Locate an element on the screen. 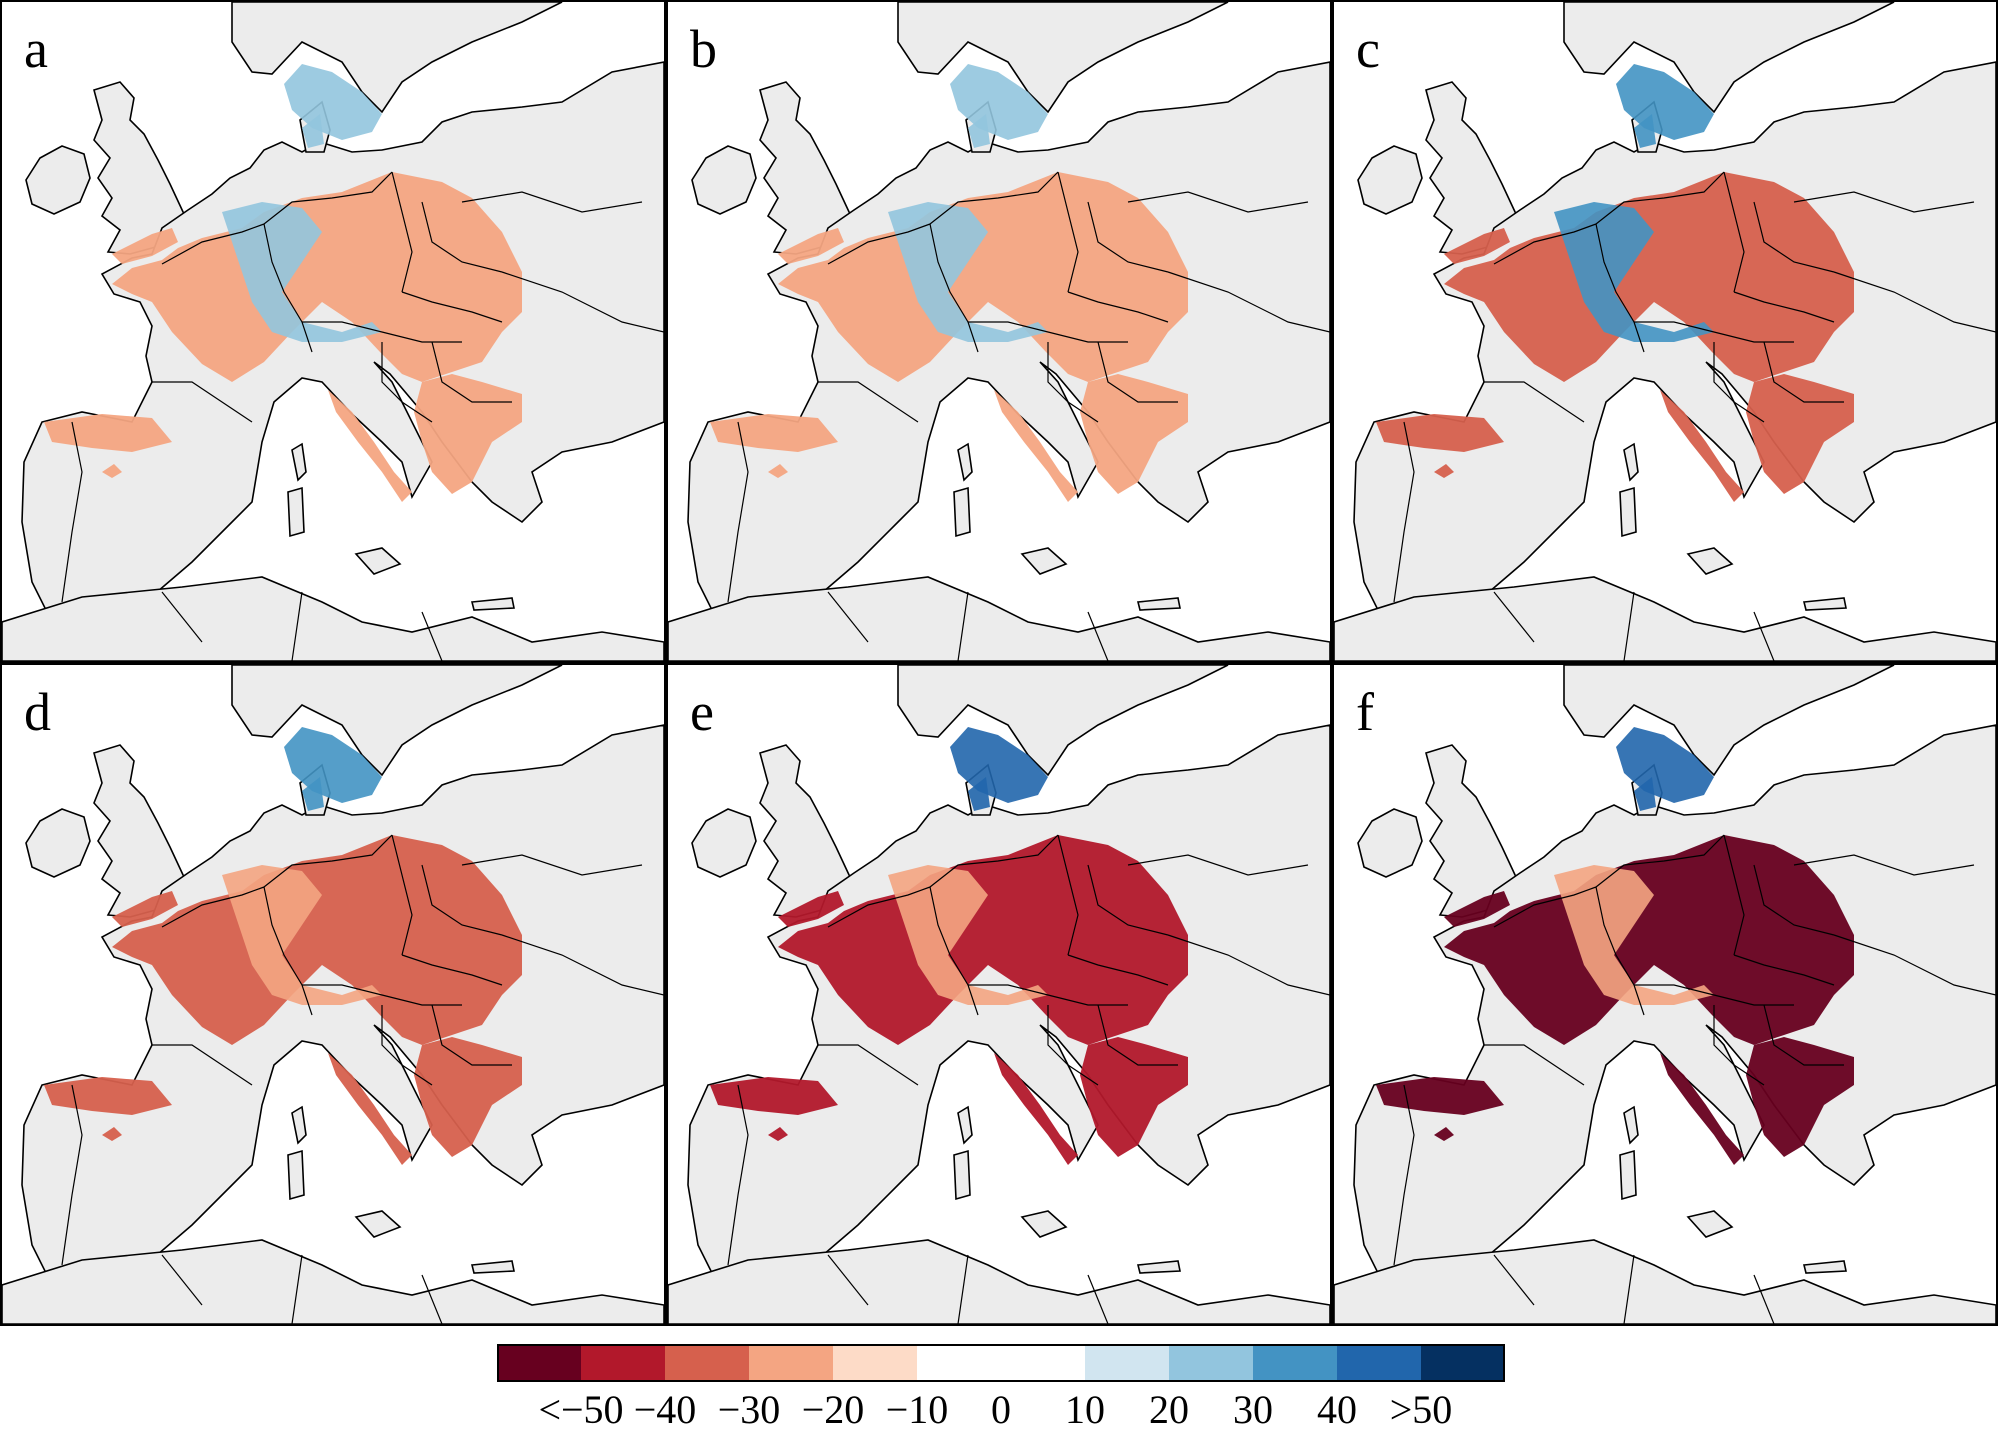  colorbar-tick-label: 20 is located at coordinates (1169, 1409).